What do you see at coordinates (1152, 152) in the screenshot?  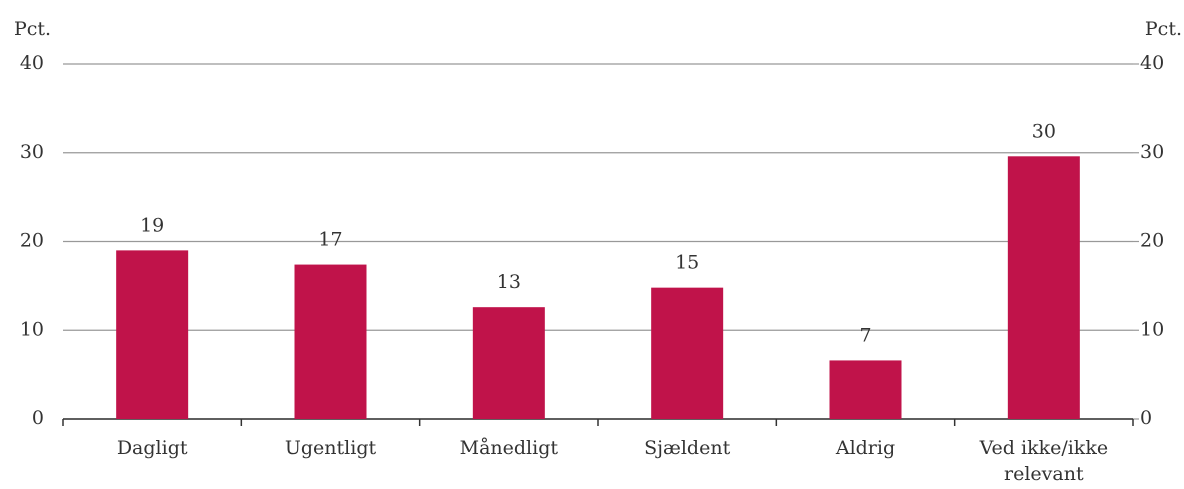 I see `y2-tick-label: 30` at bounding box center [1152, 152].